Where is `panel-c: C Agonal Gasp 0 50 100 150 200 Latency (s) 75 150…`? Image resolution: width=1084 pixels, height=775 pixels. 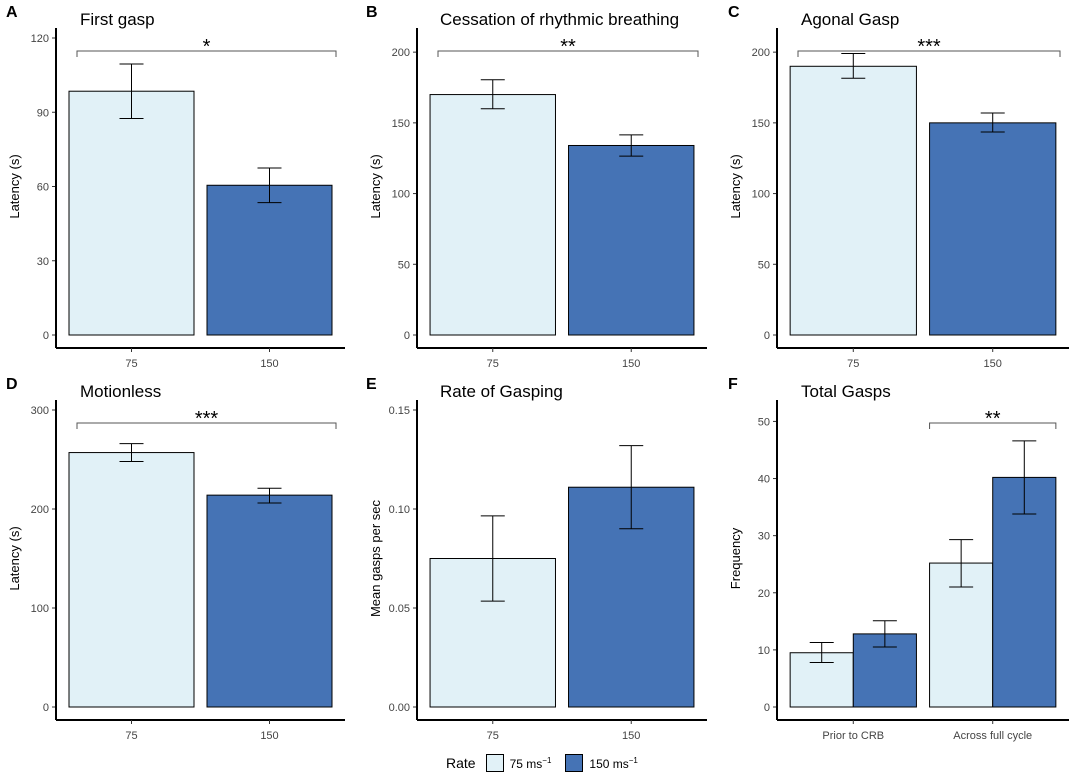
panel-c: C Agonal Gasp 0 50 100 150 200 Latency (s) 75 150… is located at coordinates (898, 187).